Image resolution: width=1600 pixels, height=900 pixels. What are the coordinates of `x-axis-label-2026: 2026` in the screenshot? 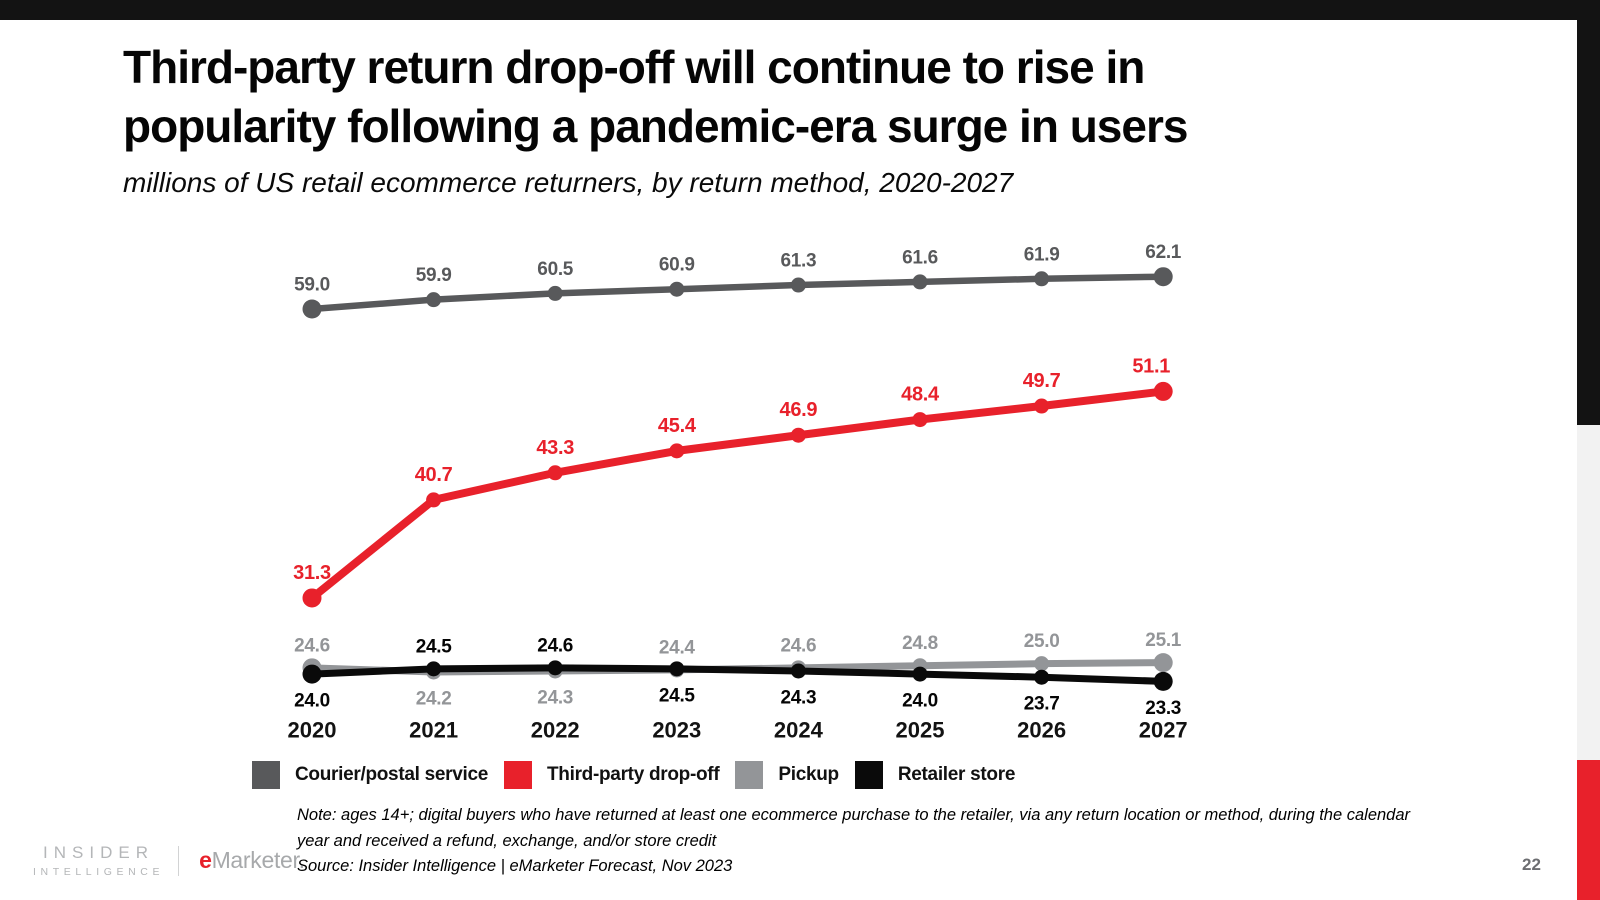 It's located at (1041, 730).